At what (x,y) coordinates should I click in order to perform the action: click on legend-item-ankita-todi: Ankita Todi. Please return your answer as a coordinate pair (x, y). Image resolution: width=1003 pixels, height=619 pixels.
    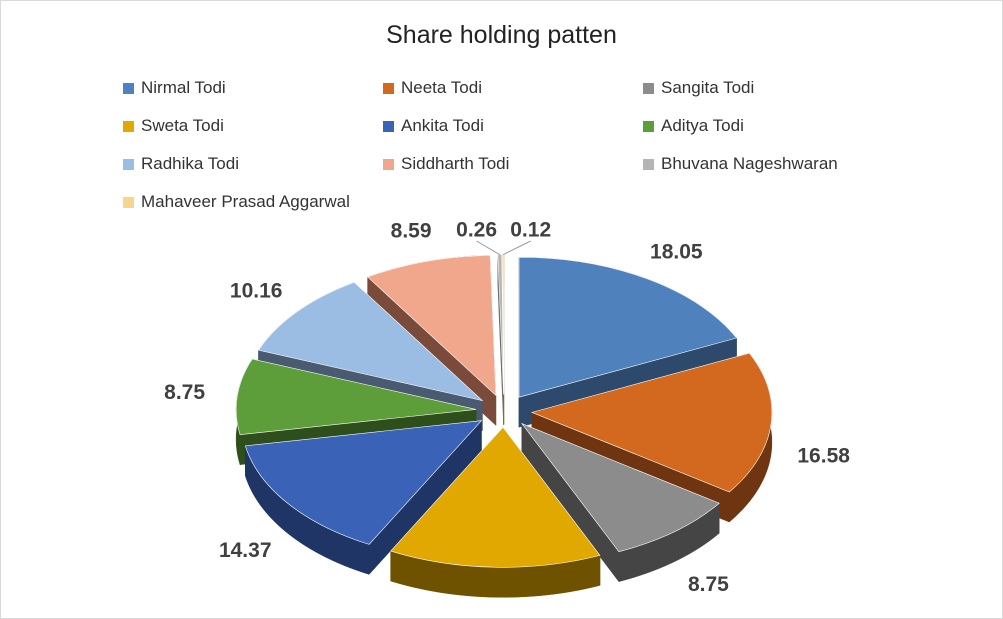
    Looking at the image, I should click on (433, 126).